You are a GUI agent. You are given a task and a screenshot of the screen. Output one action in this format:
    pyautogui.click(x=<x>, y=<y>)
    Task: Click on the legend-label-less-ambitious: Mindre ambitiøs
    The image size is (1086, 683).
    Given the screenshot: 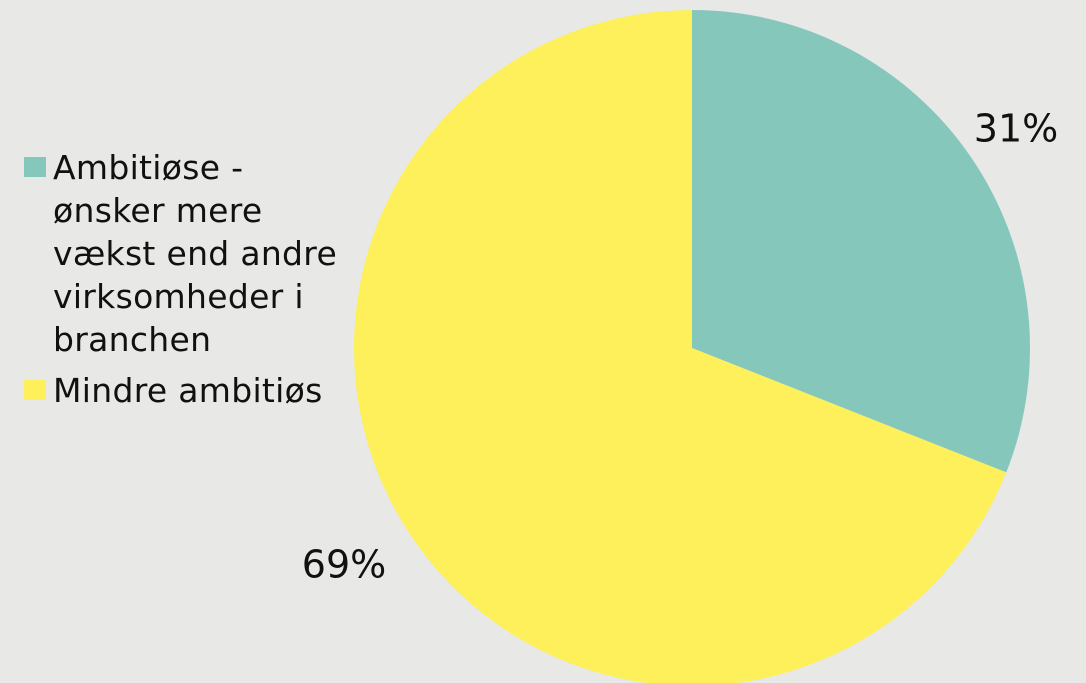 What is the action you would take?
    pyautogui.click(x=188, y=390)
    